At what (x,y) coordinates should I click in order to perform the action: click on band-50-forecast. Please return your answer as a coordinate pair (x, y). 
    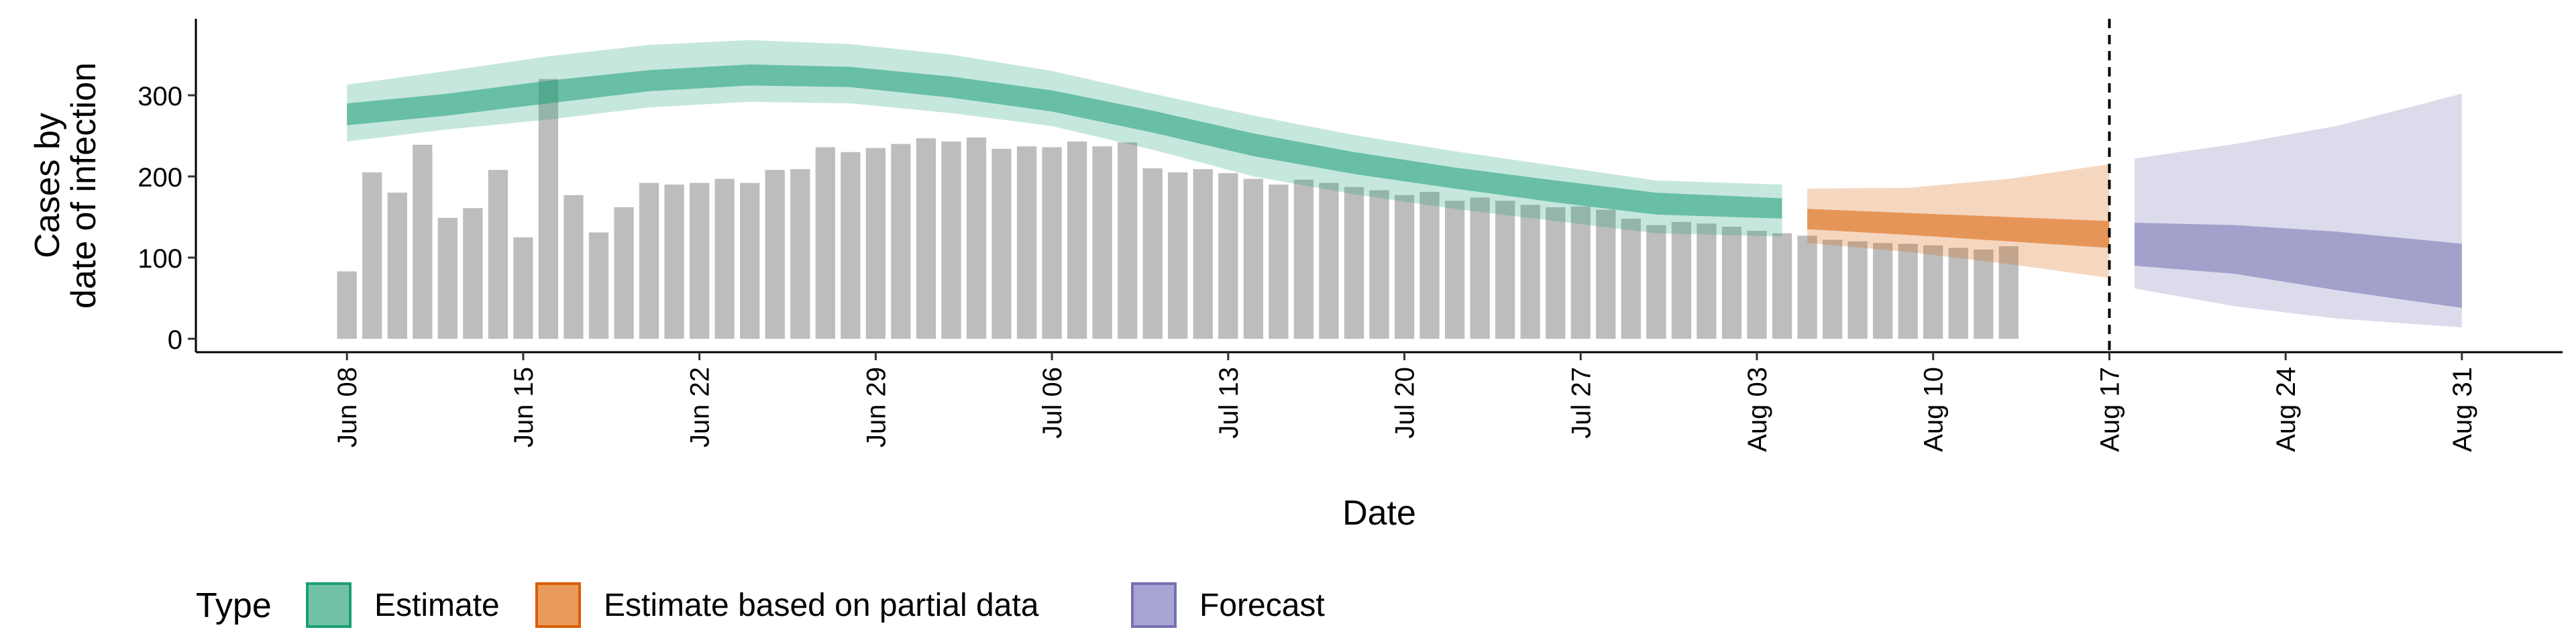
    Looking at the image, I should click on (2298, 265).